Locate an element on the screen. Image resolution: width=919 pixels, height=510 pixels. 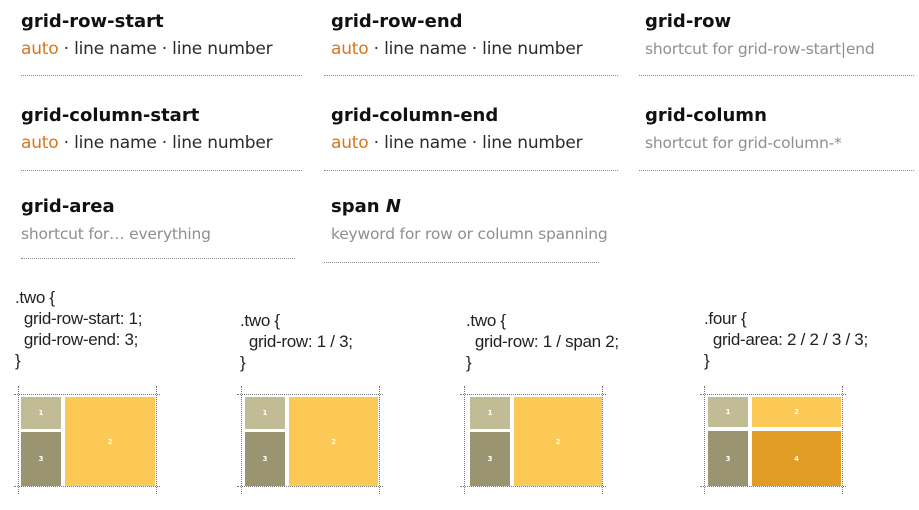
prop-name: grid-row is located at coordinates (688, 21).